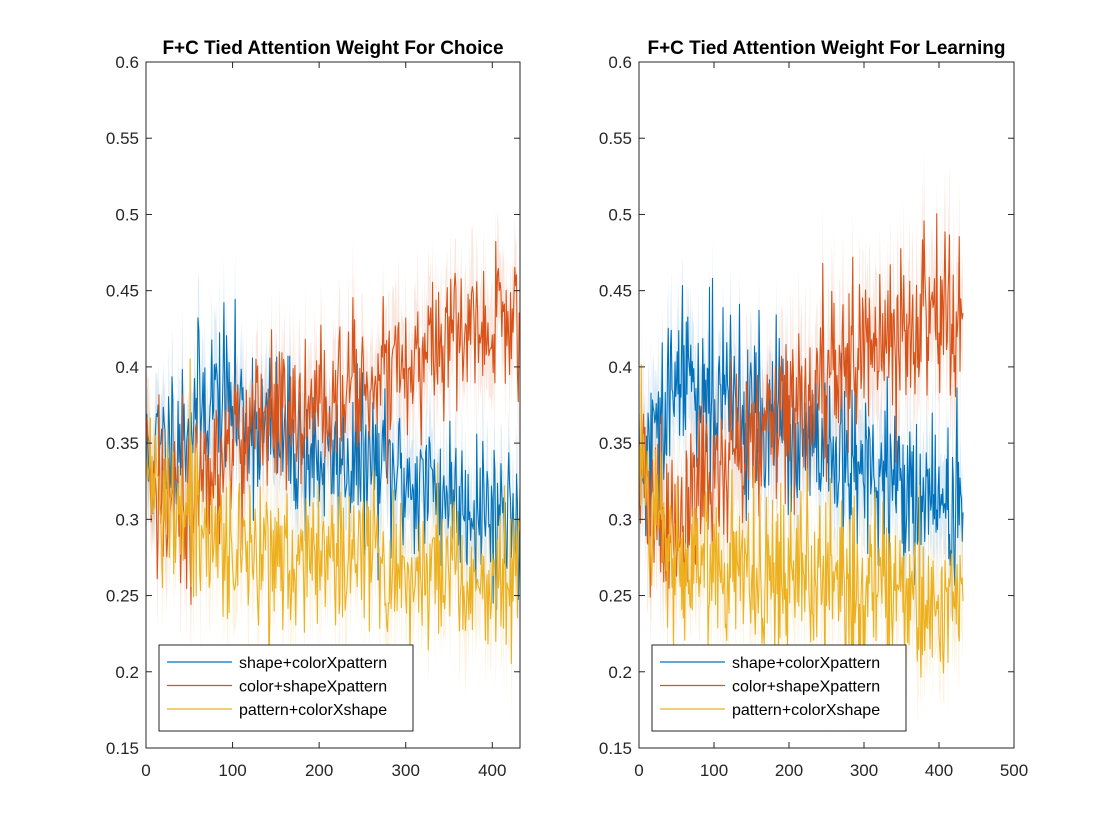  I want to click on chart-title: F+C Tied Attention Weight For Learning, so click(826, 48).